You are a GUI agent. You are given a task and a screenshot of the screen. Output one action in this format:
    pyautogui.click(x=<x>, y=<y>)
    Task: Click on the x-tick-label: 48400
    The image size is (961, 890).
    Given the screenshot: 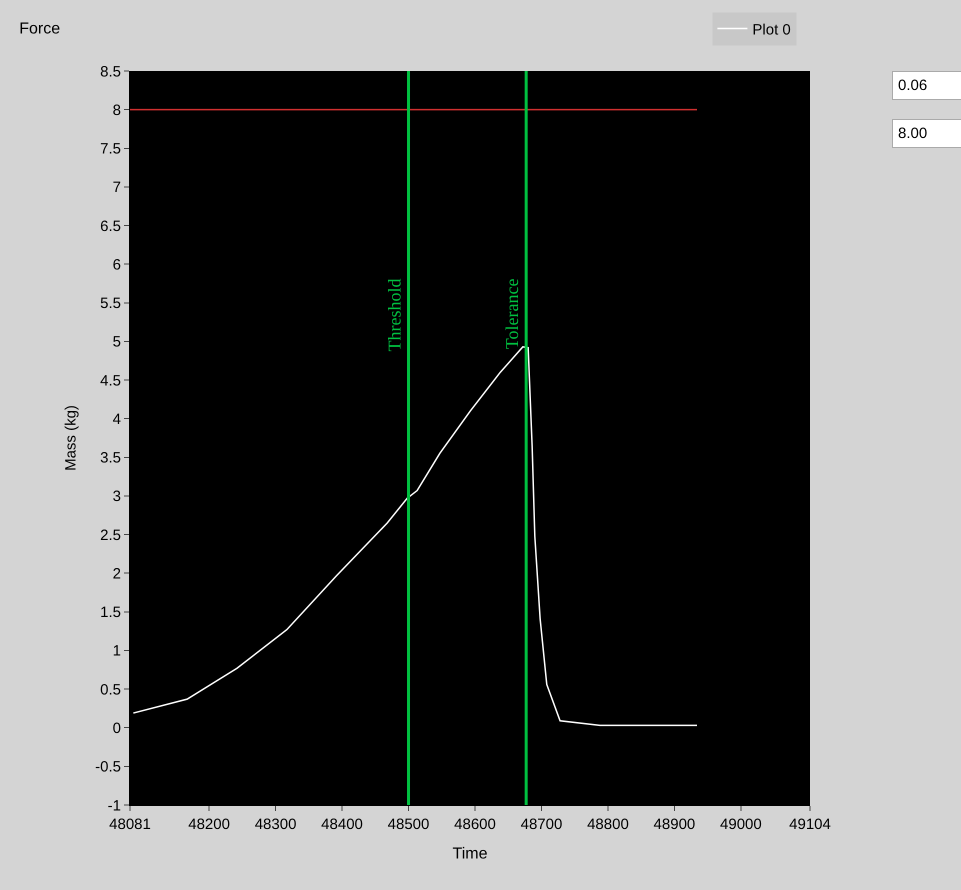 What is the action you would take?
    pyautogui.click(x=342, y=824)
    